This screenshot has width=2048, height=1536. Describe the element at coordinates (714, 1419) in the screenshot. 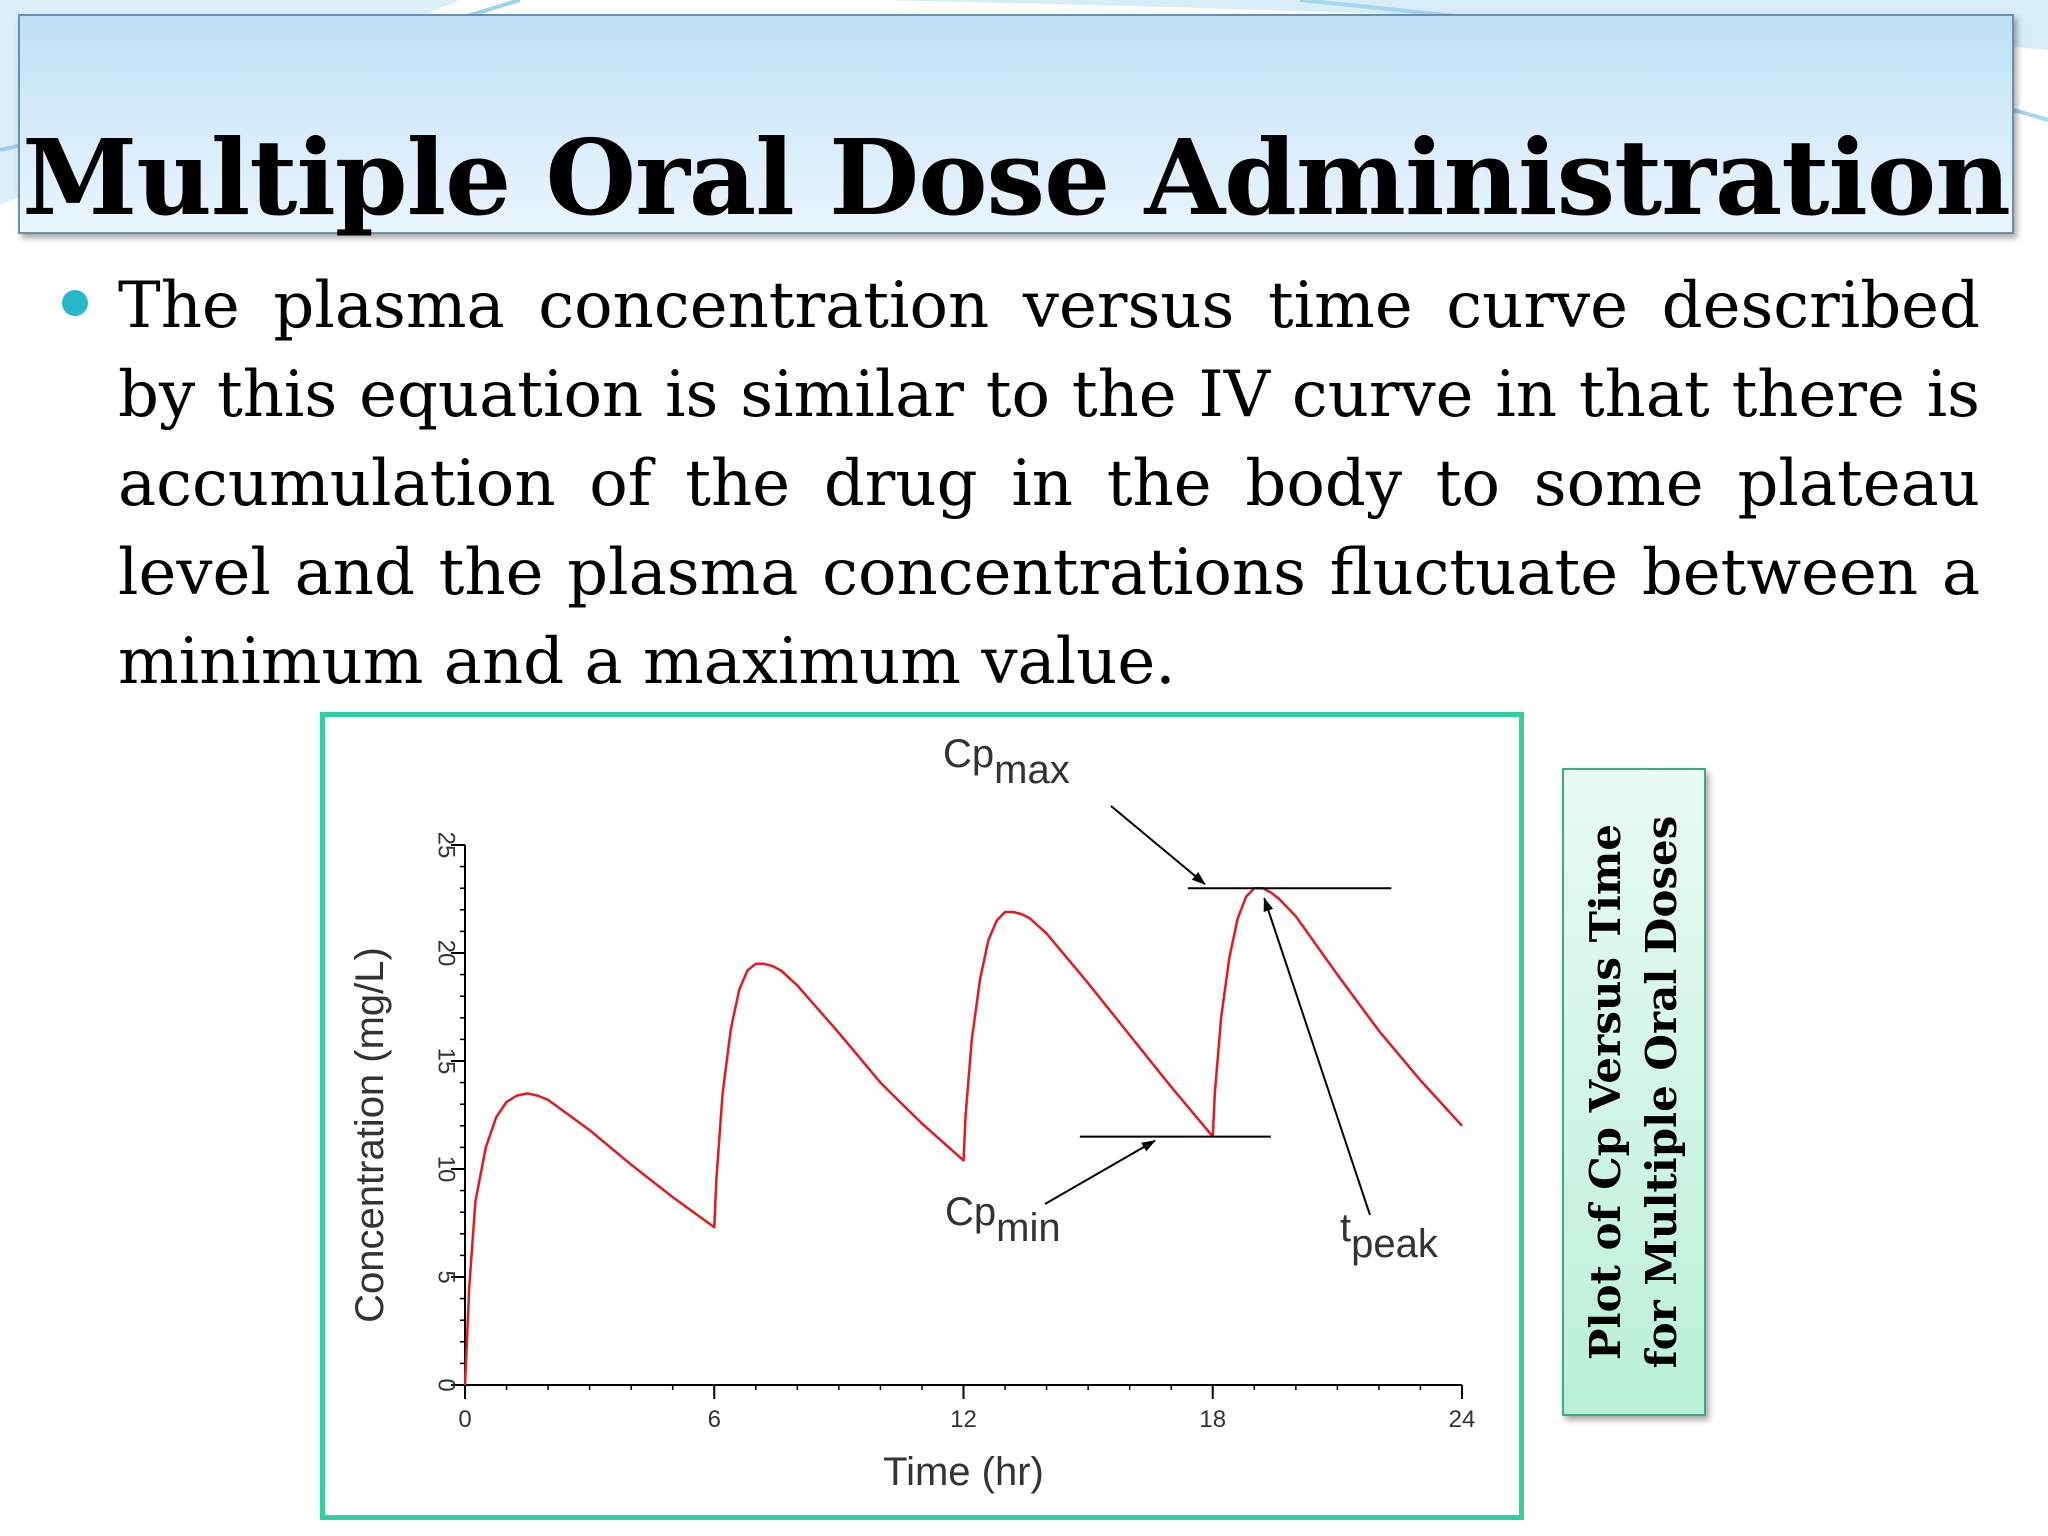

I see `x-tick-label: 6` at that location.